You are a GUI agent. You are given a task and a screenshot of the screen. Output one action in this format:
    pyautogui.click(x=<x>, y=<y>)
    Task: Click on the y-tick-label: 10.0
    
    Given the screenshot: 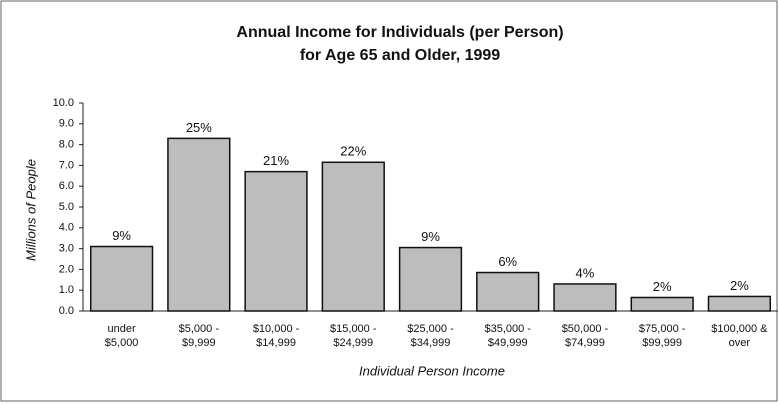 What is the action you would take?
    pyautogui.click(x=63, y=103)
    